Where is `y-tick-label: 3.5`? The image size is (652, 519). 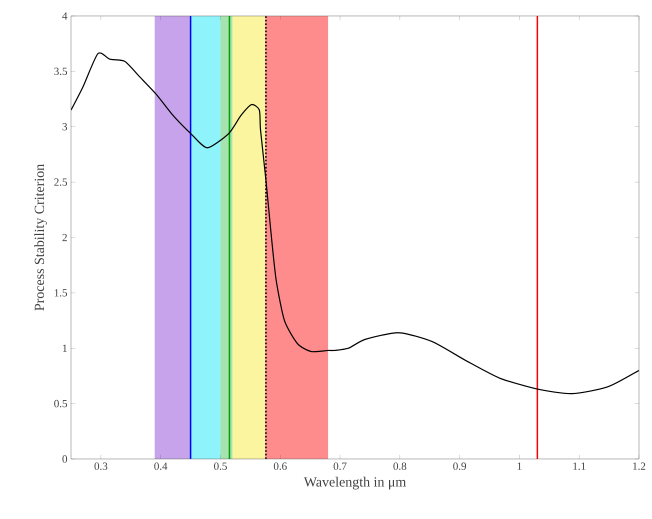
y-tick-label: 3.5 is located at coordinates (61, 72).